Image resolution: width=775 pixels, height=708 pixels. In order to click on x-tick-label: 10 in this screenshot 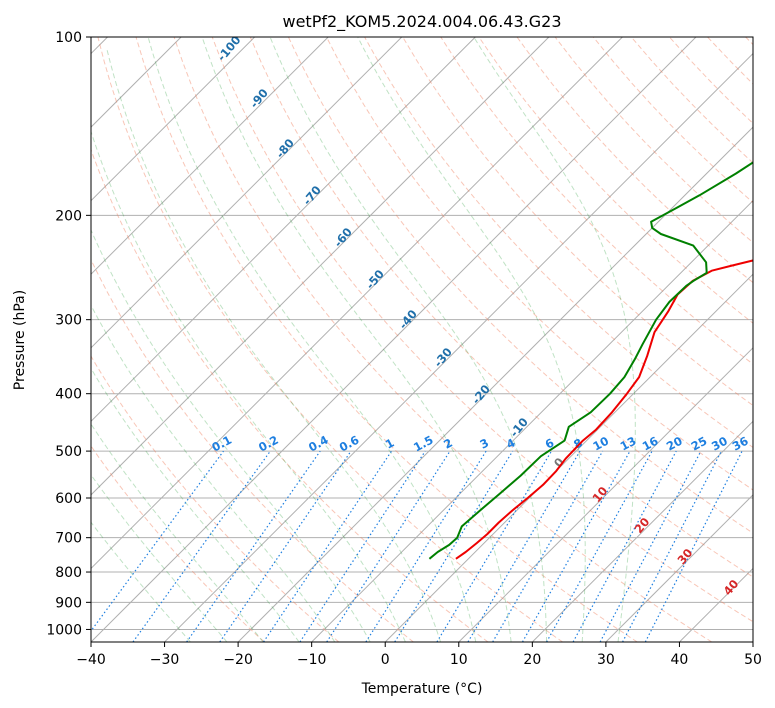, I will do `click(459, 660)`.